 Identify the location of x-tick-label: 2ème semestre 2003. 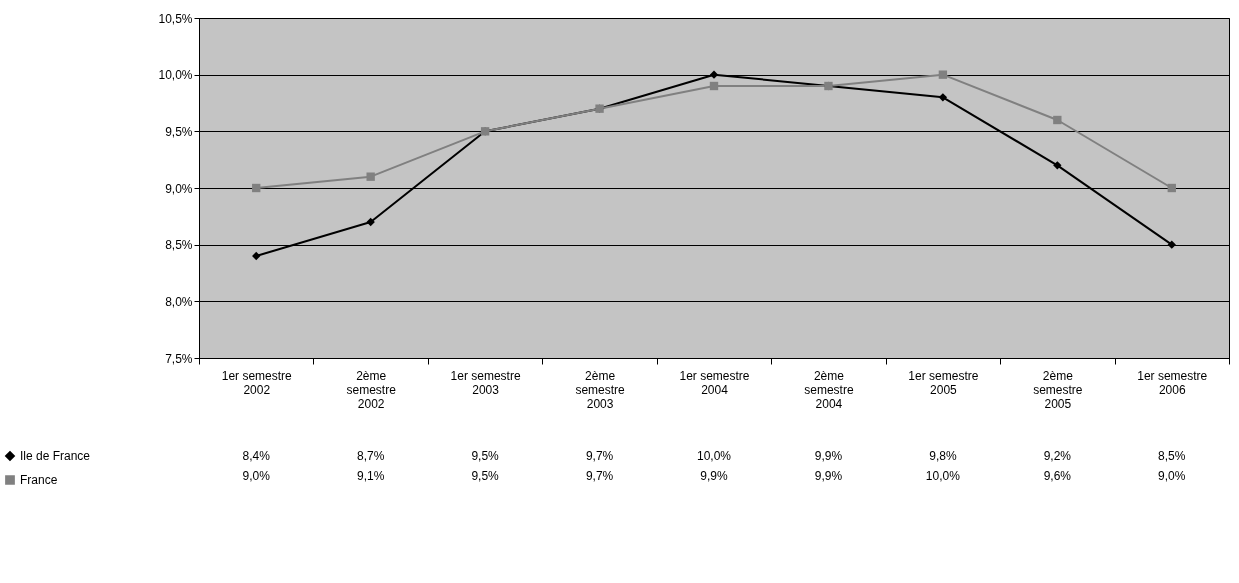
(600, 389).